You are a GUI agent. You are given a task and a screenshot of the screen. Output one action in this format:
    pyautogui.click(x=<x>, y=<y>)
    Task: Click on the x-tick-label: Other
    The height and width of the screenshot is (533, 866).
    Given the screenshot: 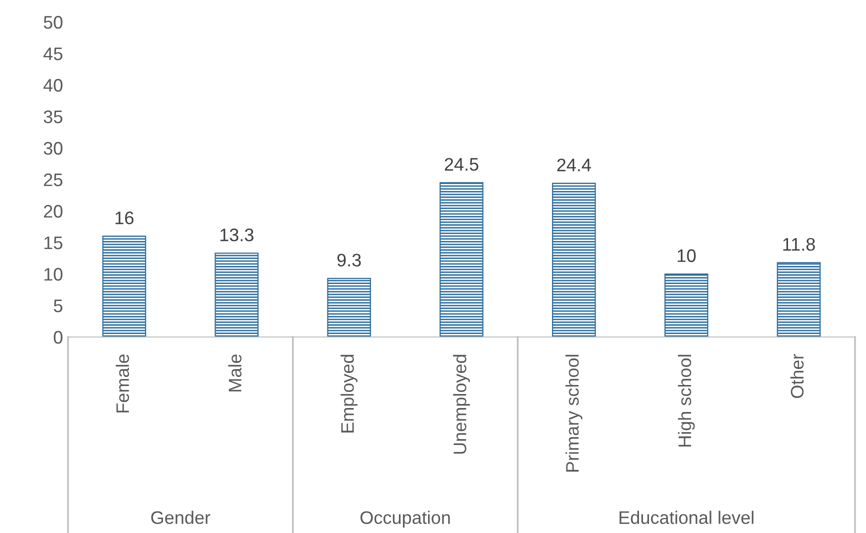 What is the action you would take?
    pyautogui.click(x=797, y=376)
    